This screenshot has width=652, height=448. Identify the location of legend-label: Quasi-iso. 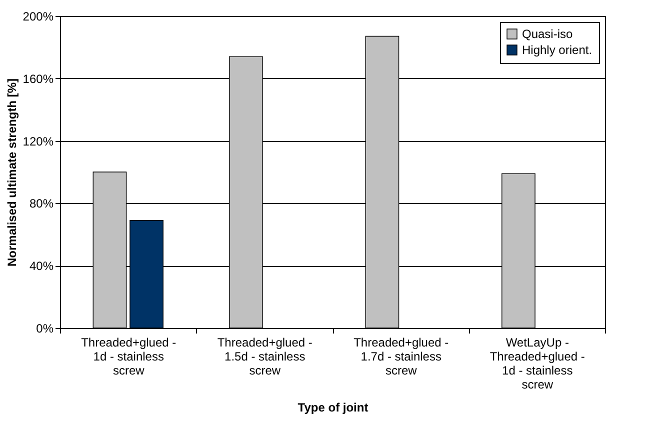
(548, 34).